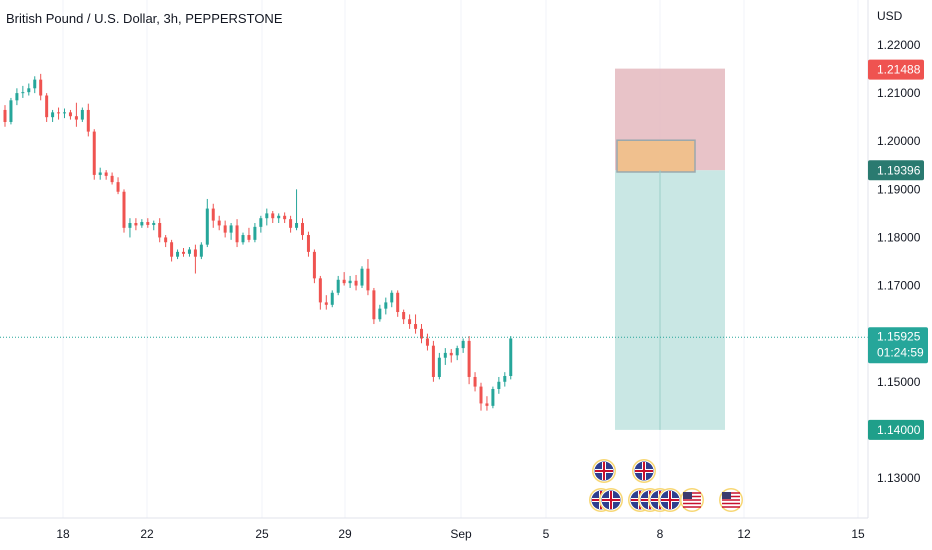 The width and height of the screenshot is (932, 550). Describe the element at coordinates (461, 534) in the screenshot. I see `time-tick-label: Sep` at that location.